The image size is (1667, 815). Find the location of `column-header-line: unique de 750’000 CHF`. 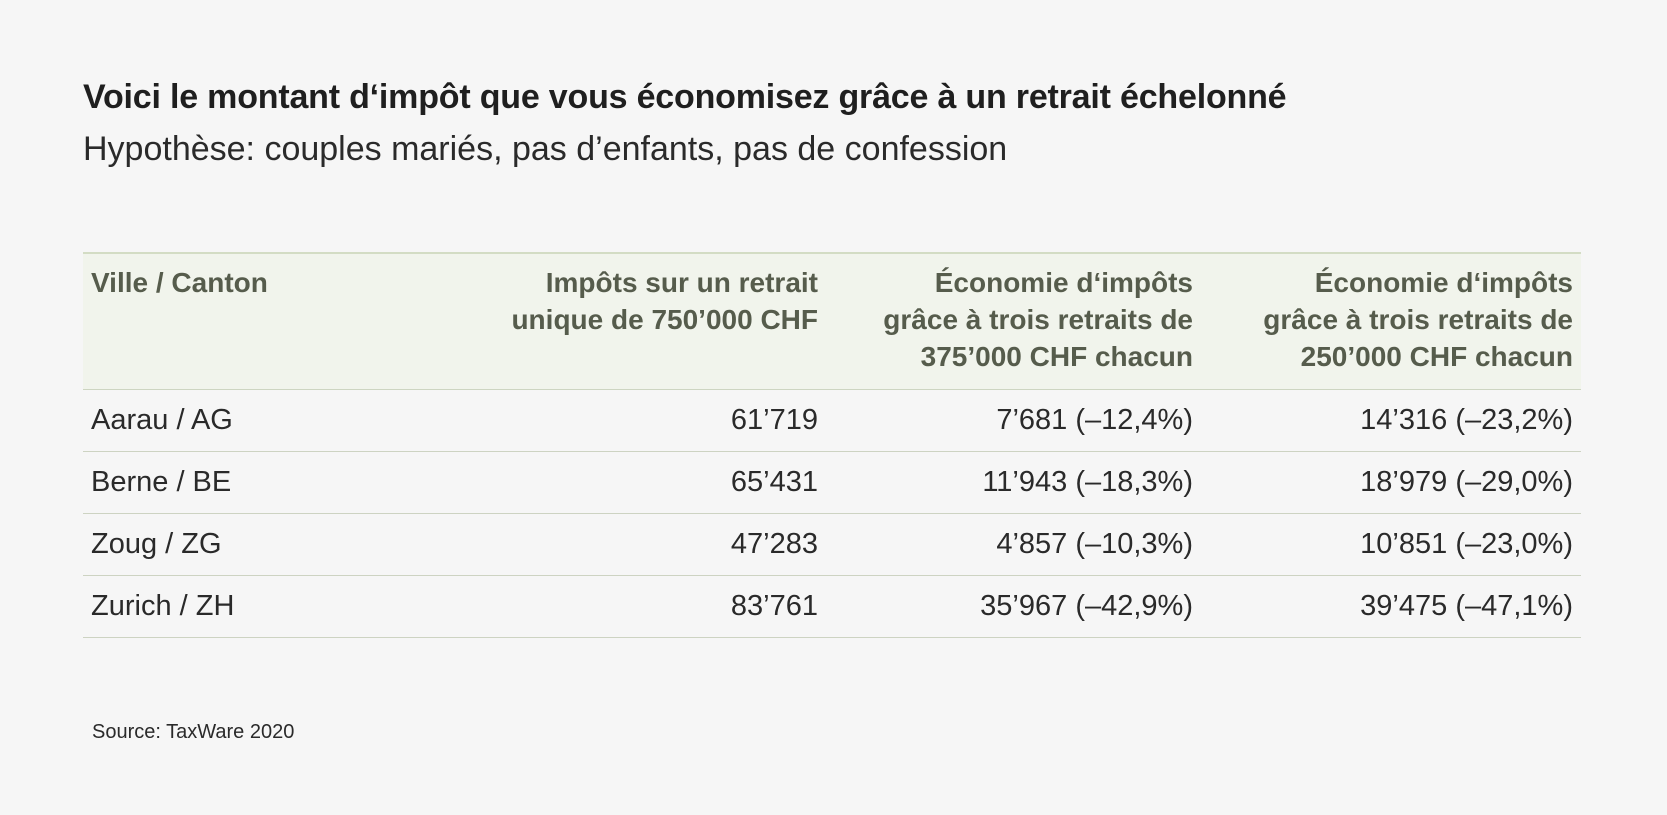

column-header-line: unique de 750’000 CHF is located at coordinates (664, 319).